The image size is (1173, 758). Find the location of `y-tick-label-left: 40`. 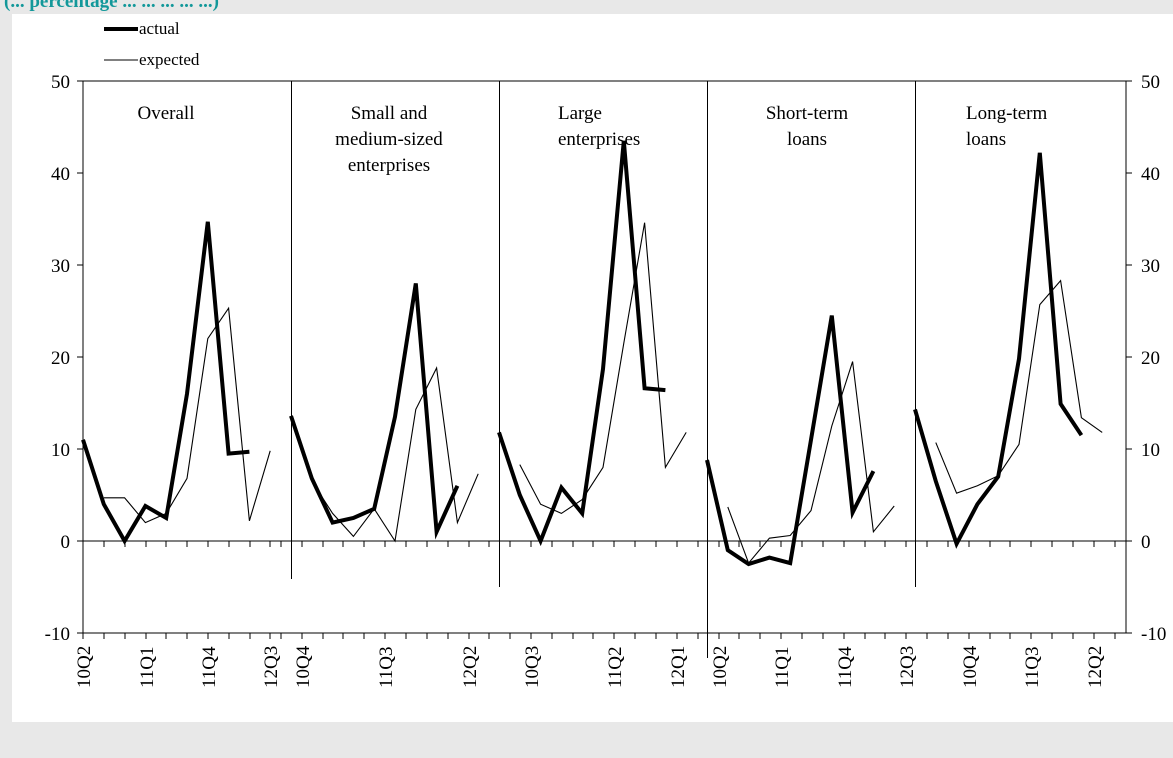

y-tick-label-left: 40 is located at coordinates (60, 174).